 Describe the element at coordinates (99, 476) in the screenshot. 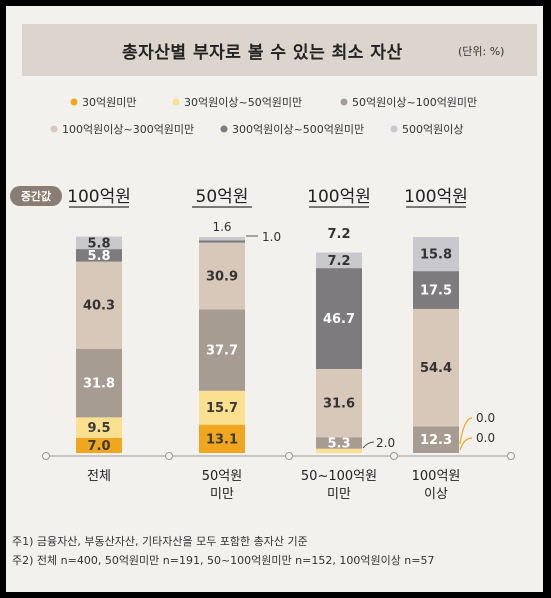

I see `category-label-1-1: 전체` at that location.